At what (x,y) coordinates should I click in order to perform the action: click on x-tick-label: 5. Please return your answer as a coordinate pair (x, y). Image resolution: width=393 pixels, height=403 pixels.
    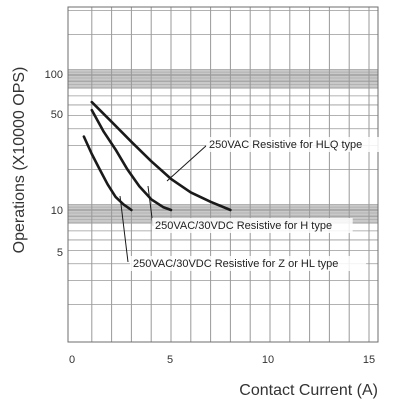
    Looking at the image, I should click on (170, 360).